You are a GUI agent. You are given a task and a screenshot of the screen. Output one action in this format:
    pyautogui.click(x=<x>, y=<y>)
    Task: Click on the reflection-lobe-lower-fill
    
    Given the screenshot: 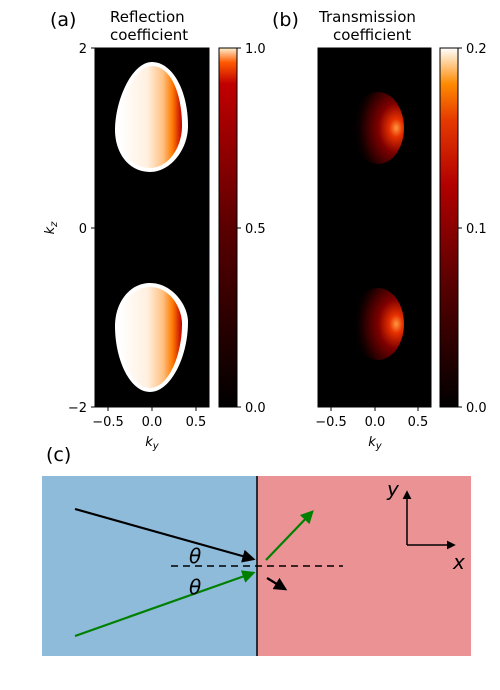 What is the action you would take?
    pyautogui.click(x=150, y=337)
    